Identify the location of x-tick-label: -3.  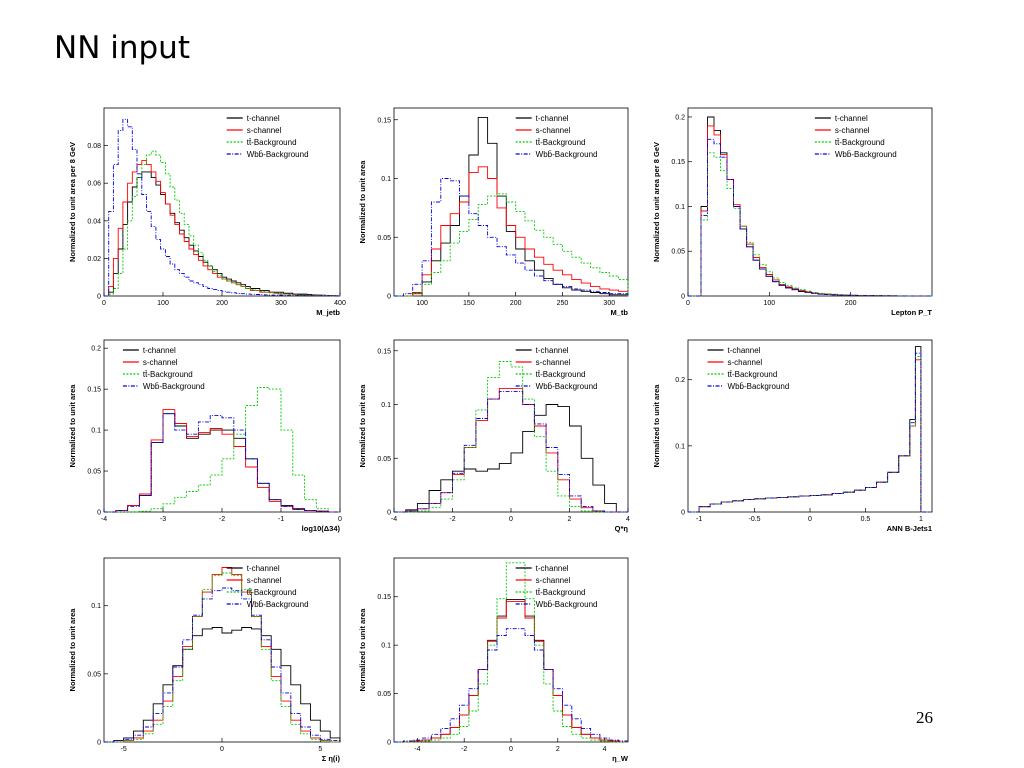
(163, 519).